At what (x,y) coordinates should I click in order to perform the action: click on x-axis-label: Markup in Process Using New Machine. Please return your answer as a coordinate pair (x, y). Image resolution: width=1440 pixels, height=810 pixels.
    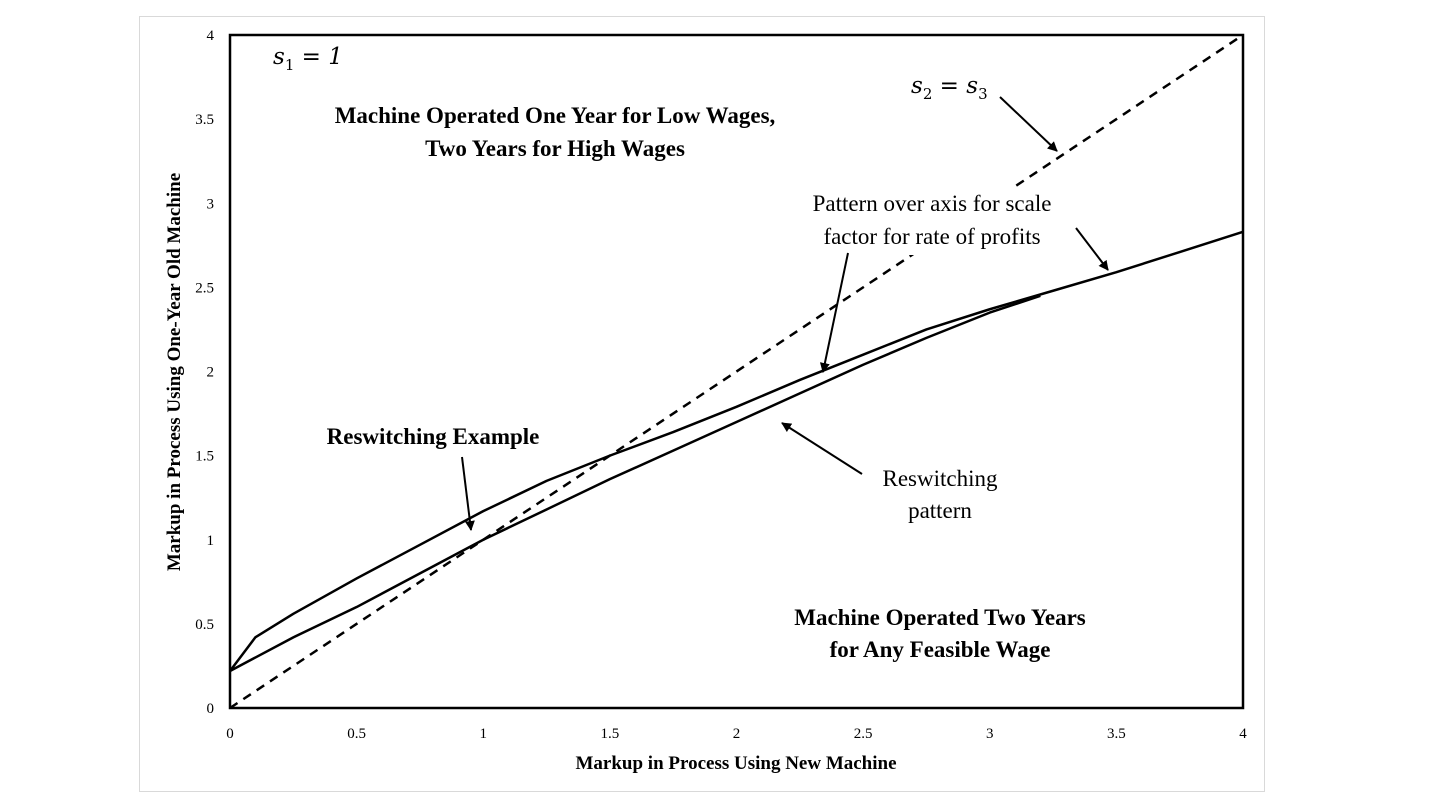
    Looking at the image, I should click on (735, 763).